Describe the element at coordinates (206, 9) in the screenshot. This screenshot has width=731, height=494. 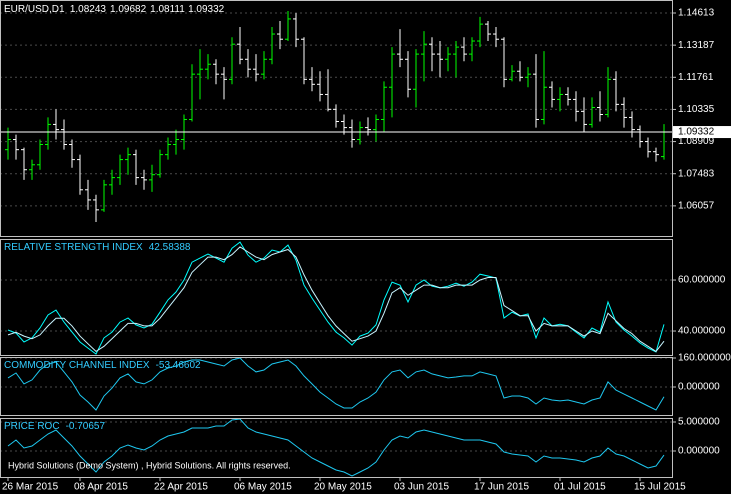
I see `header-close: 1.09332` at that location.